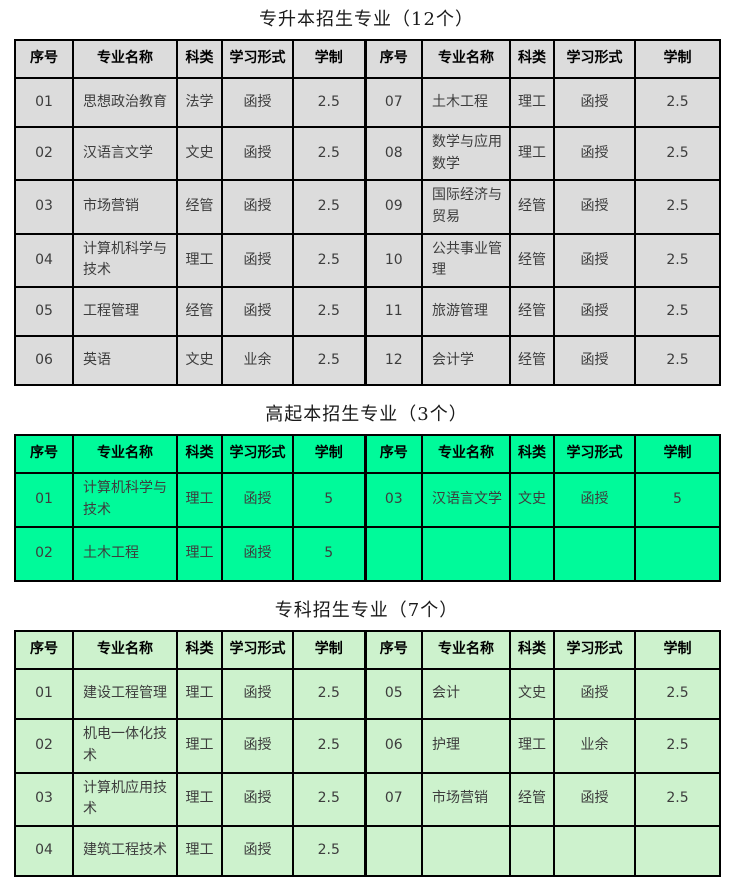 The image size is (733, 877). Describe the element at coordinates (125, 361) in the screenshot. I see `left-major-cell: 英语` at that location.